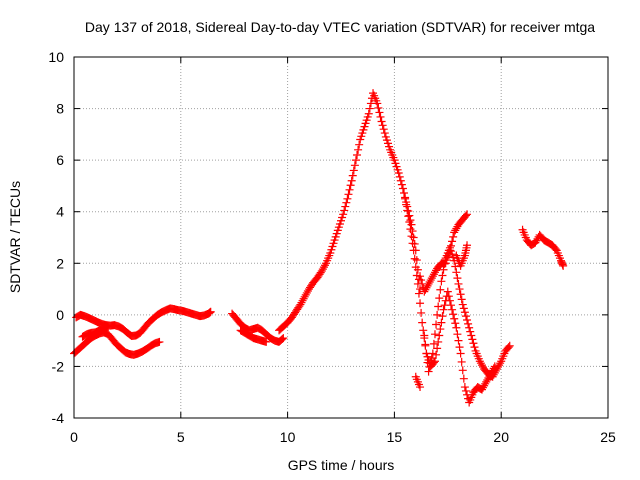  What do you see at coordinates (181, 437) in the screenshot?
I see `x-tick-label: 5` at bounding box center [181, 437].